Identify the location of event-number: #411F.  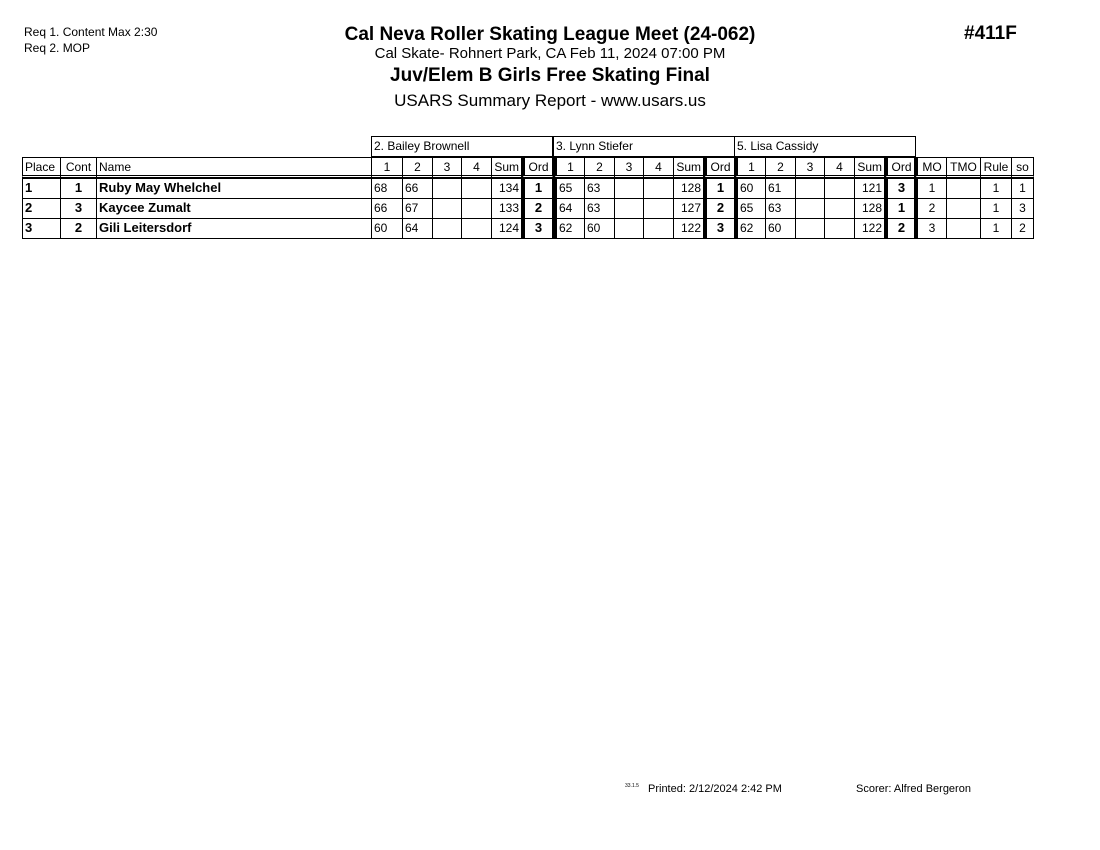
(990, 33).